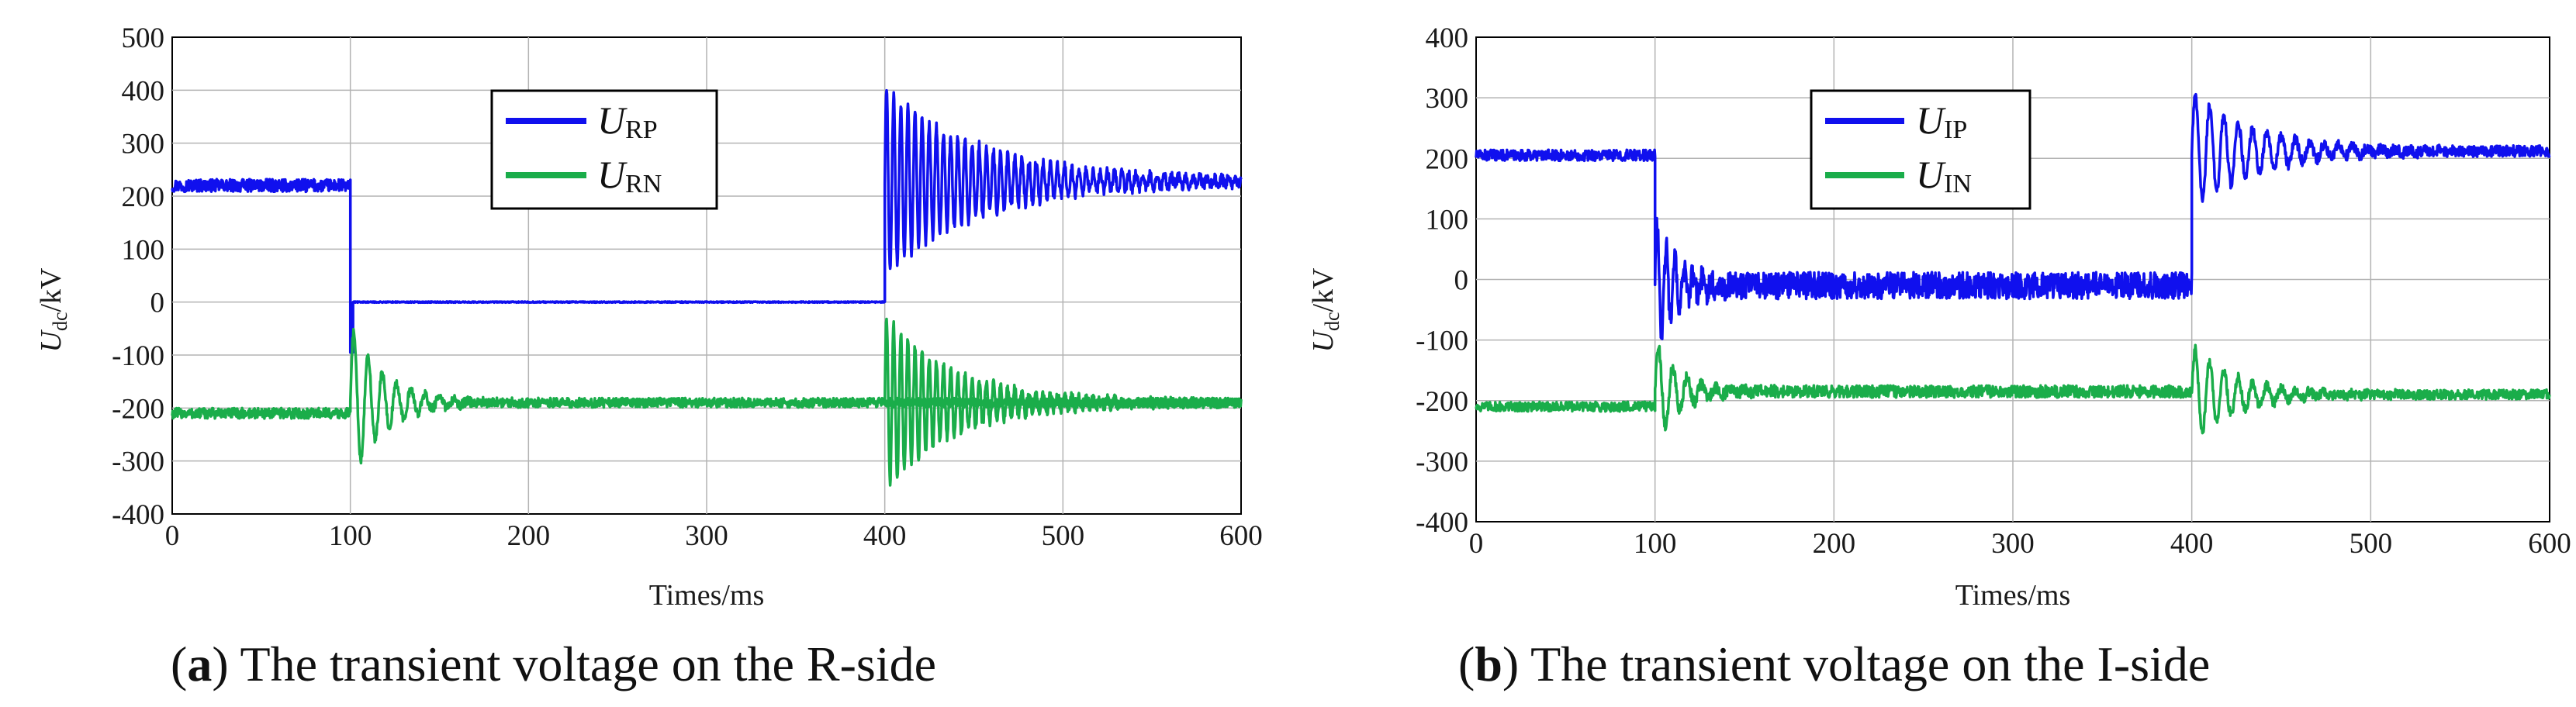 The width and height of the screenshot is (2576, 707). What do you see at coordinates (707, 595) in the screenshot?
I see `x-axis-label-a: Times/ms` at bounding box center [707, 595].